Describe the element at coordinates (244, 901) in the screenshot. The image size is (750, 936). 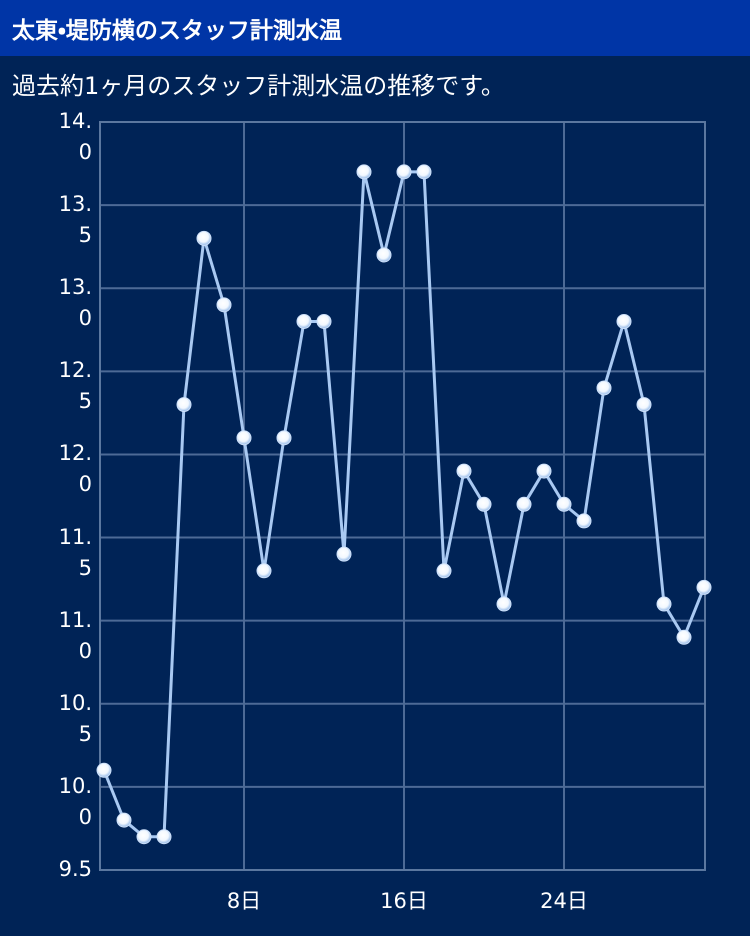
I see `x-tick-label: 8日` at that location.